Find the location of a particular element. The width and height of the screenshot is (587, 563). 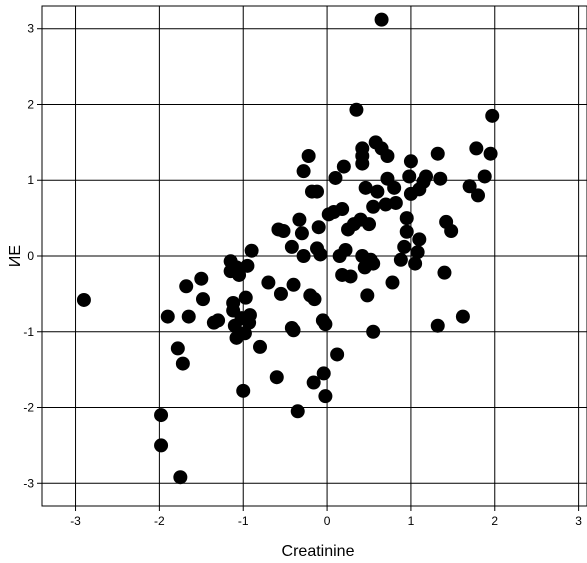

x-tick-label: -2 is located at coordinates (159, 521).